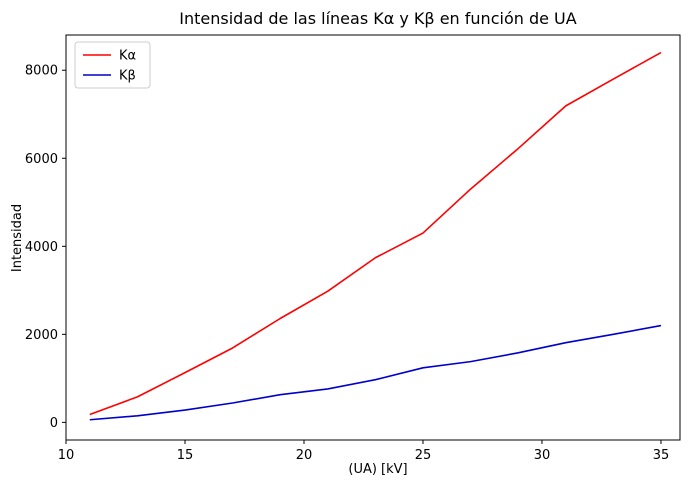  What do you see at coordinates (364, 451) in the screenshot?
I see `x-axis: 10 15 20 25 30 35` at bounding box center [364, 451].